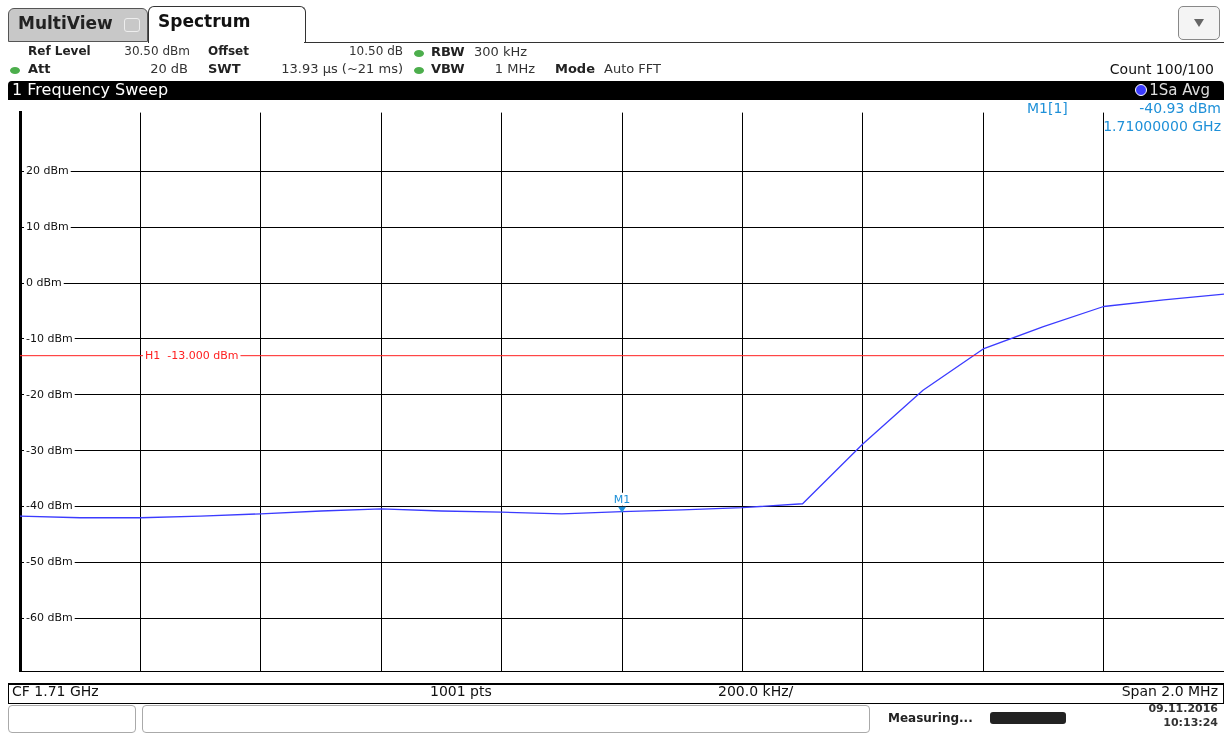 This screenshot has height=734, width=1226. I want to click on y-tick-label: -60 dBm, so click(49, 618).